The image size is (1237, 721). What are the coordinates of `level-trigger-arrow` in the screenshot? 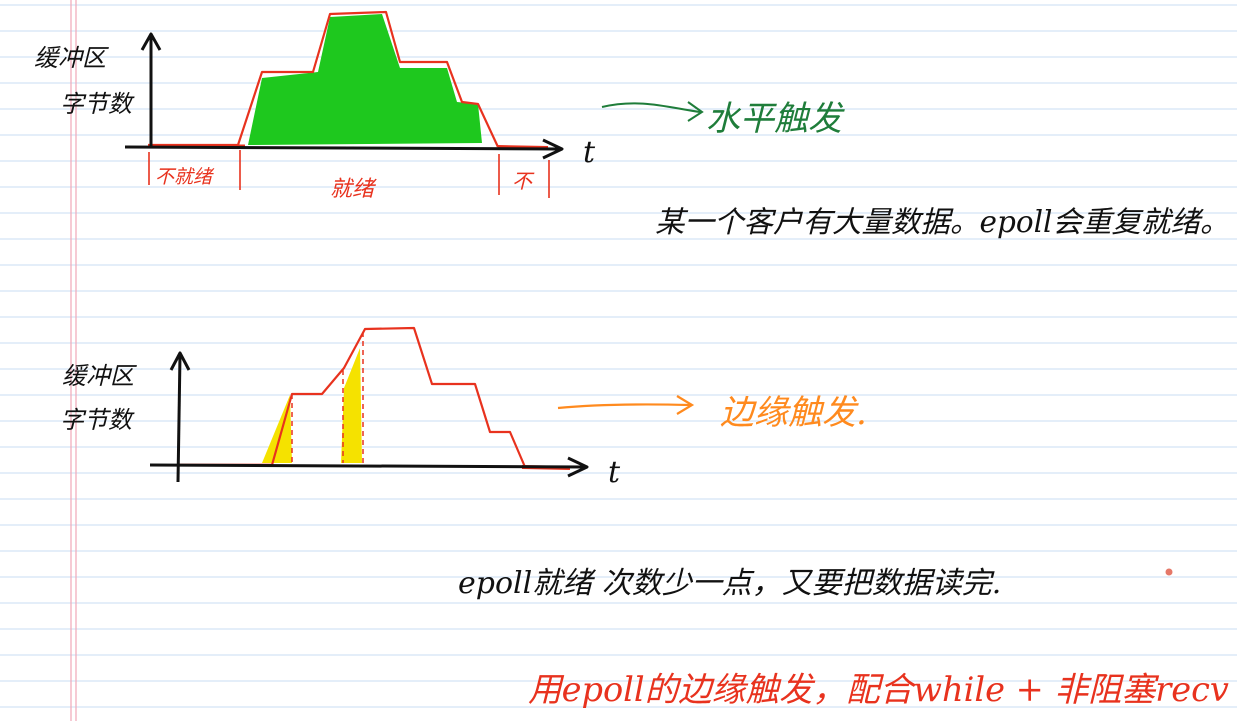 It's located at (651, 107).